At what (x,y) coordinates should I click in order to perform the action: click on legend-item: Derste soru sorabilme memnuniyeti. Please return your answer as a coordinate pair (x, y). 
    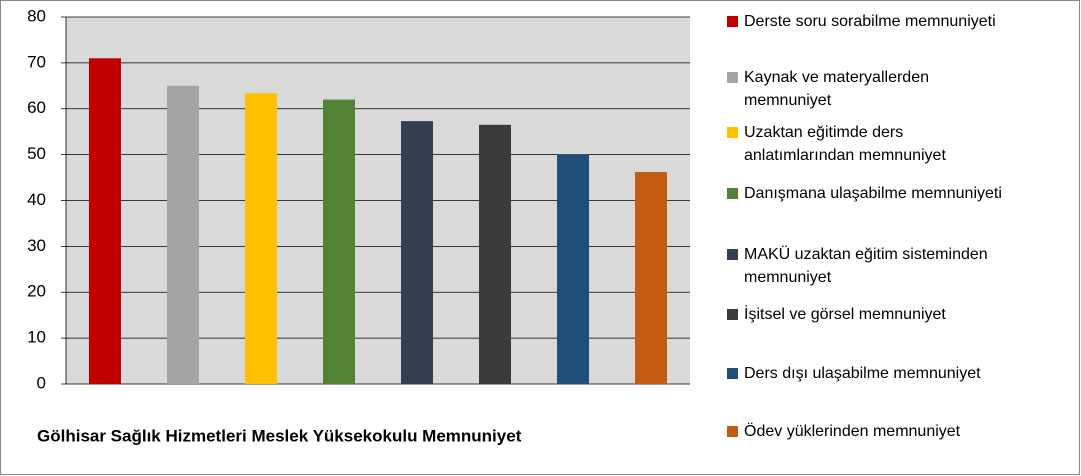
    Looking at the image, I should click on (904, 21).